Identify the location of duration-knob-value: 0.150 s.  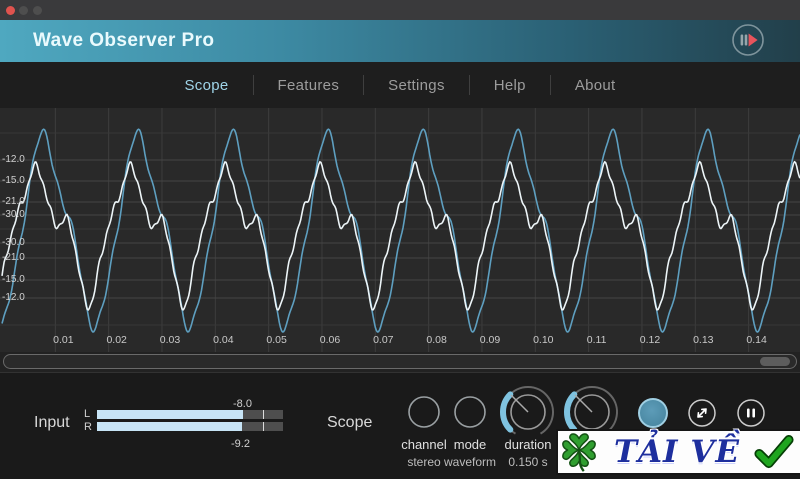
(528, 462).